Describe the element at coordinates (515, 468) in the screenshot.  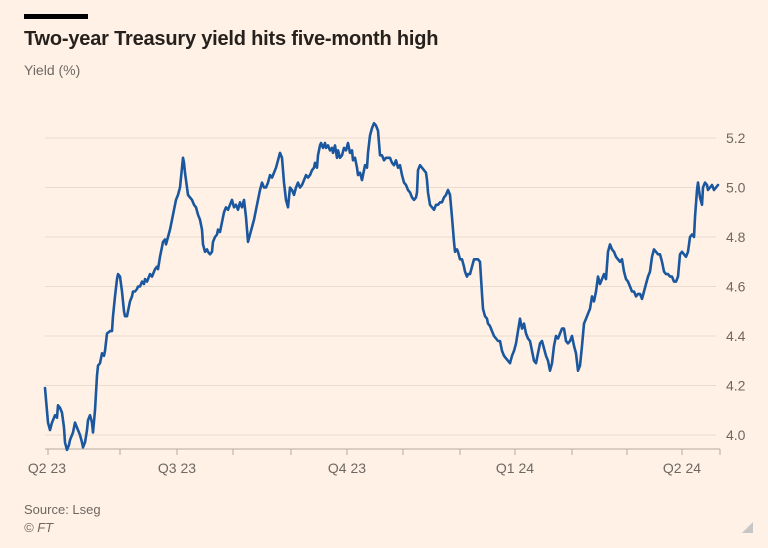
I see `x-axis-label: Q1 24` at that location.